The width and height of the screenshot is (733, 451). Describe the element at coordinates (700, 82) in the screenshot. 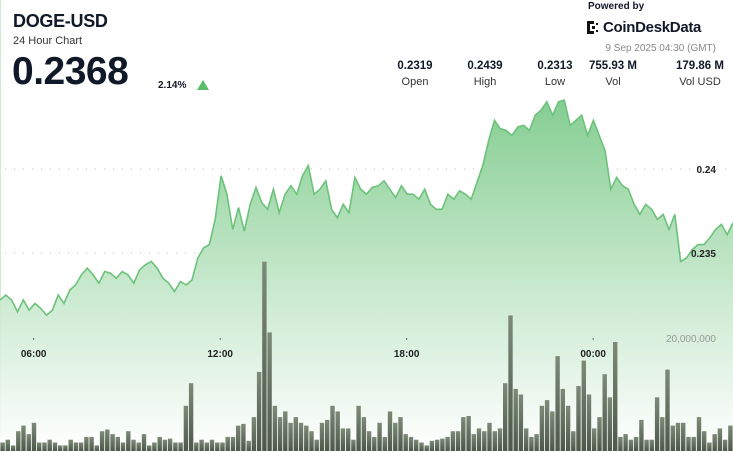

I see `stat-label: Vol USD` at that location.